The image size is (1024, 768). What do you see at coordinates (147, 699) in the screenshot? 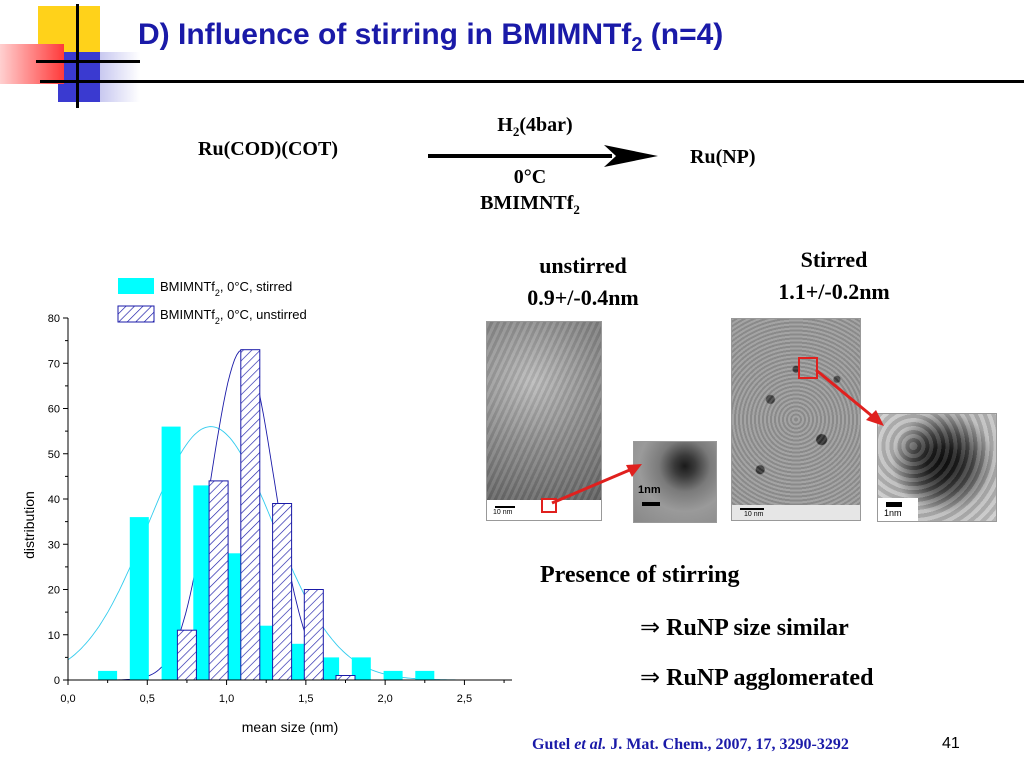
I see `x-tick-label: 0,5` at bounding box center [147, 699].